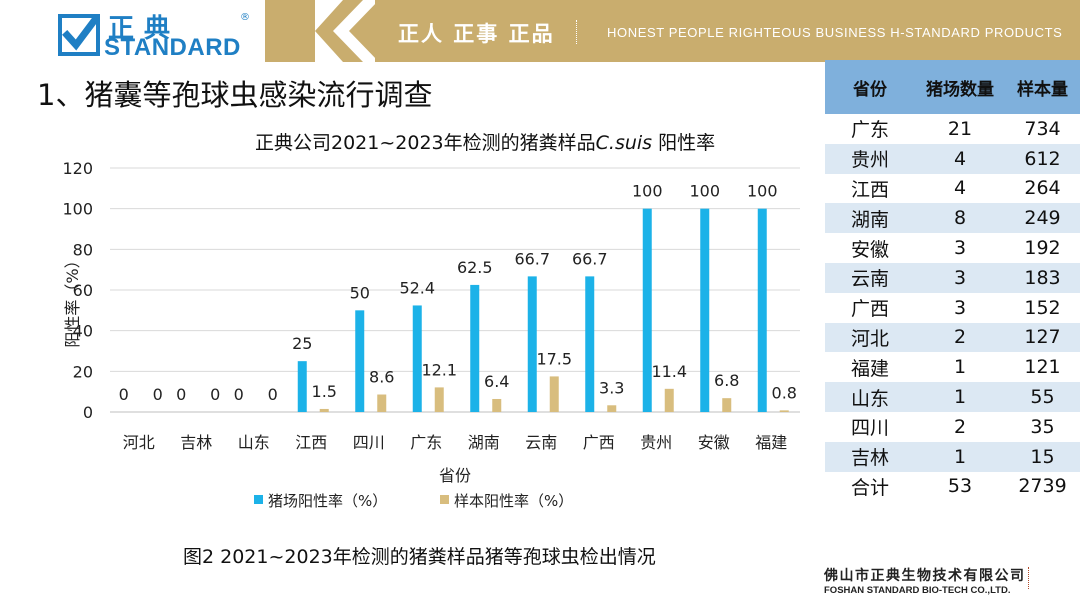 This screenshot has height=608, width=1080. I want to click on data-label-series-2: 0.8, so click(784, 392).